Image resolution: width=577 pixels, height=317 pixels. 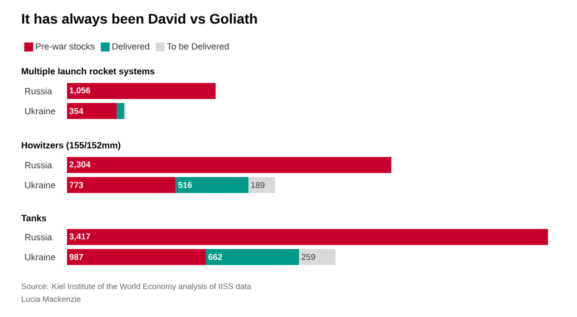 I want to click on text: Lucia Mackenzie, so click(x=51, y=299).